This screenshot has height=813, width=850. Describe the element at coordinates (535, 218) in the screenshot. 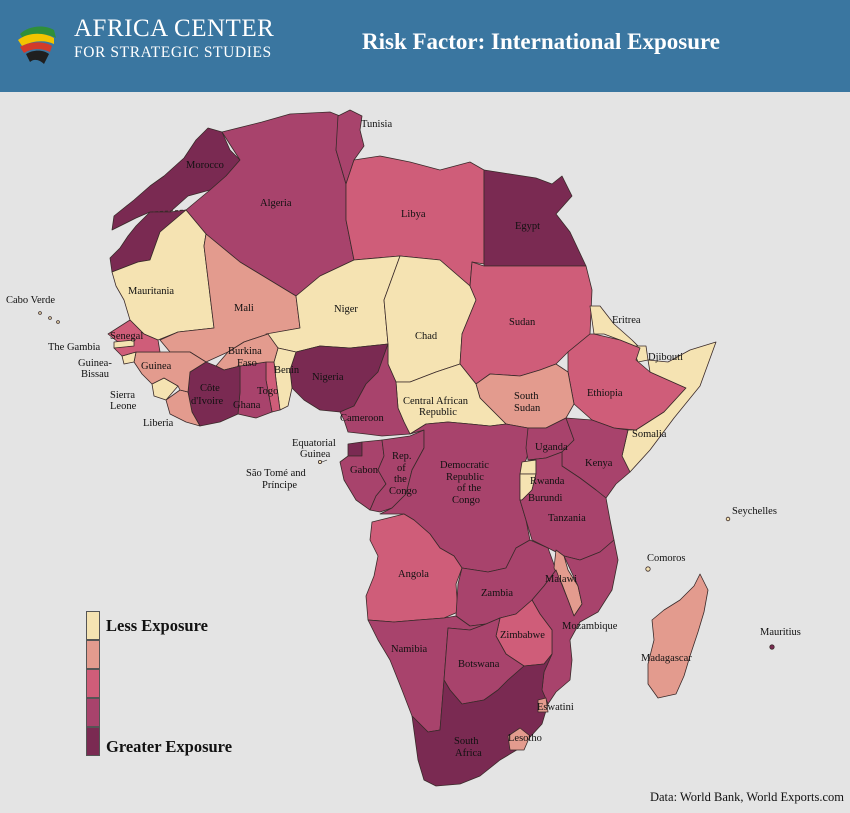

I see `country-egypt` at that location.